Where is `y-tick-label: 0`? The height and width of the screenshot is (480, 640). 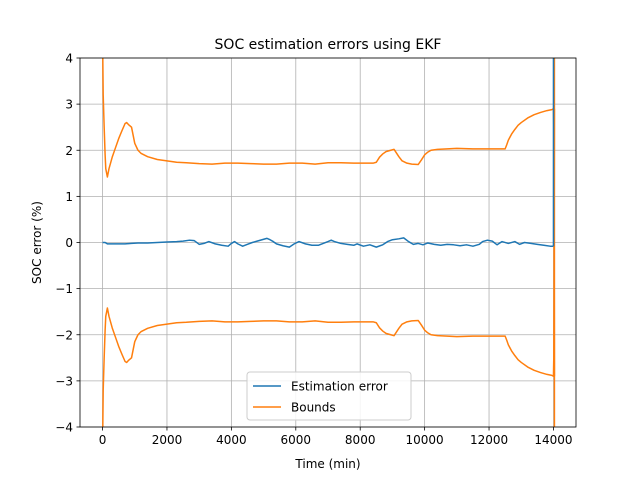
y-tick-label: 0 is located at coordinates (69, 243).